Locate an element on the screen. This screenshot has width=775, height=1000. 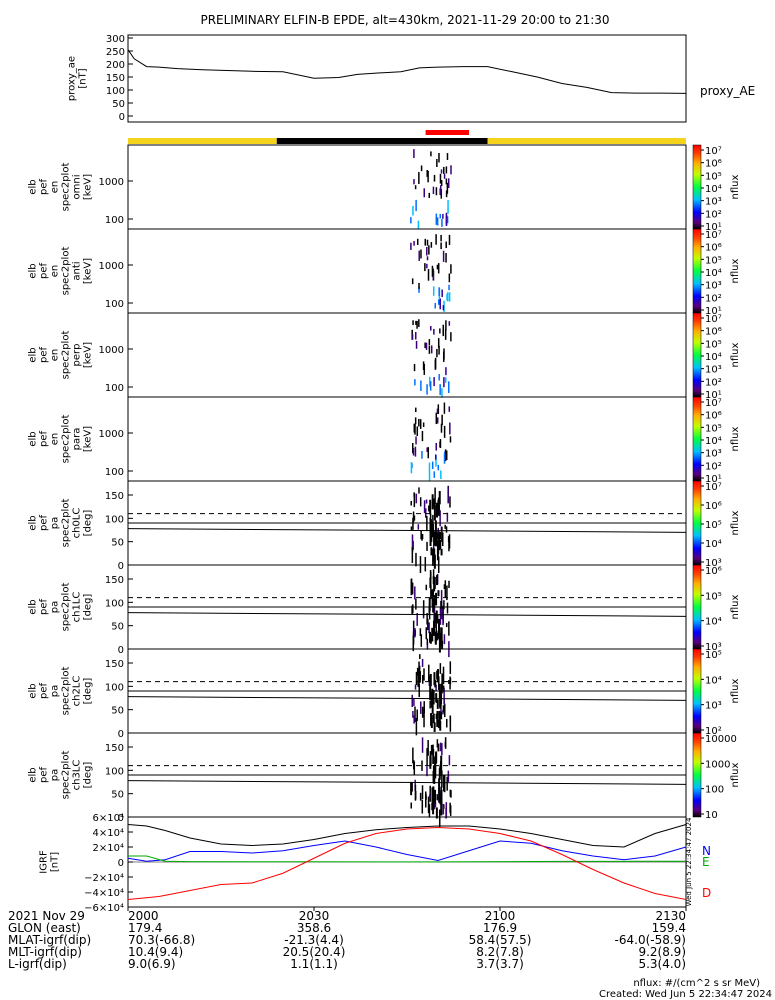
igrf-ytick-label-5: 4×10⁴ is located at coordinates (108, 833).